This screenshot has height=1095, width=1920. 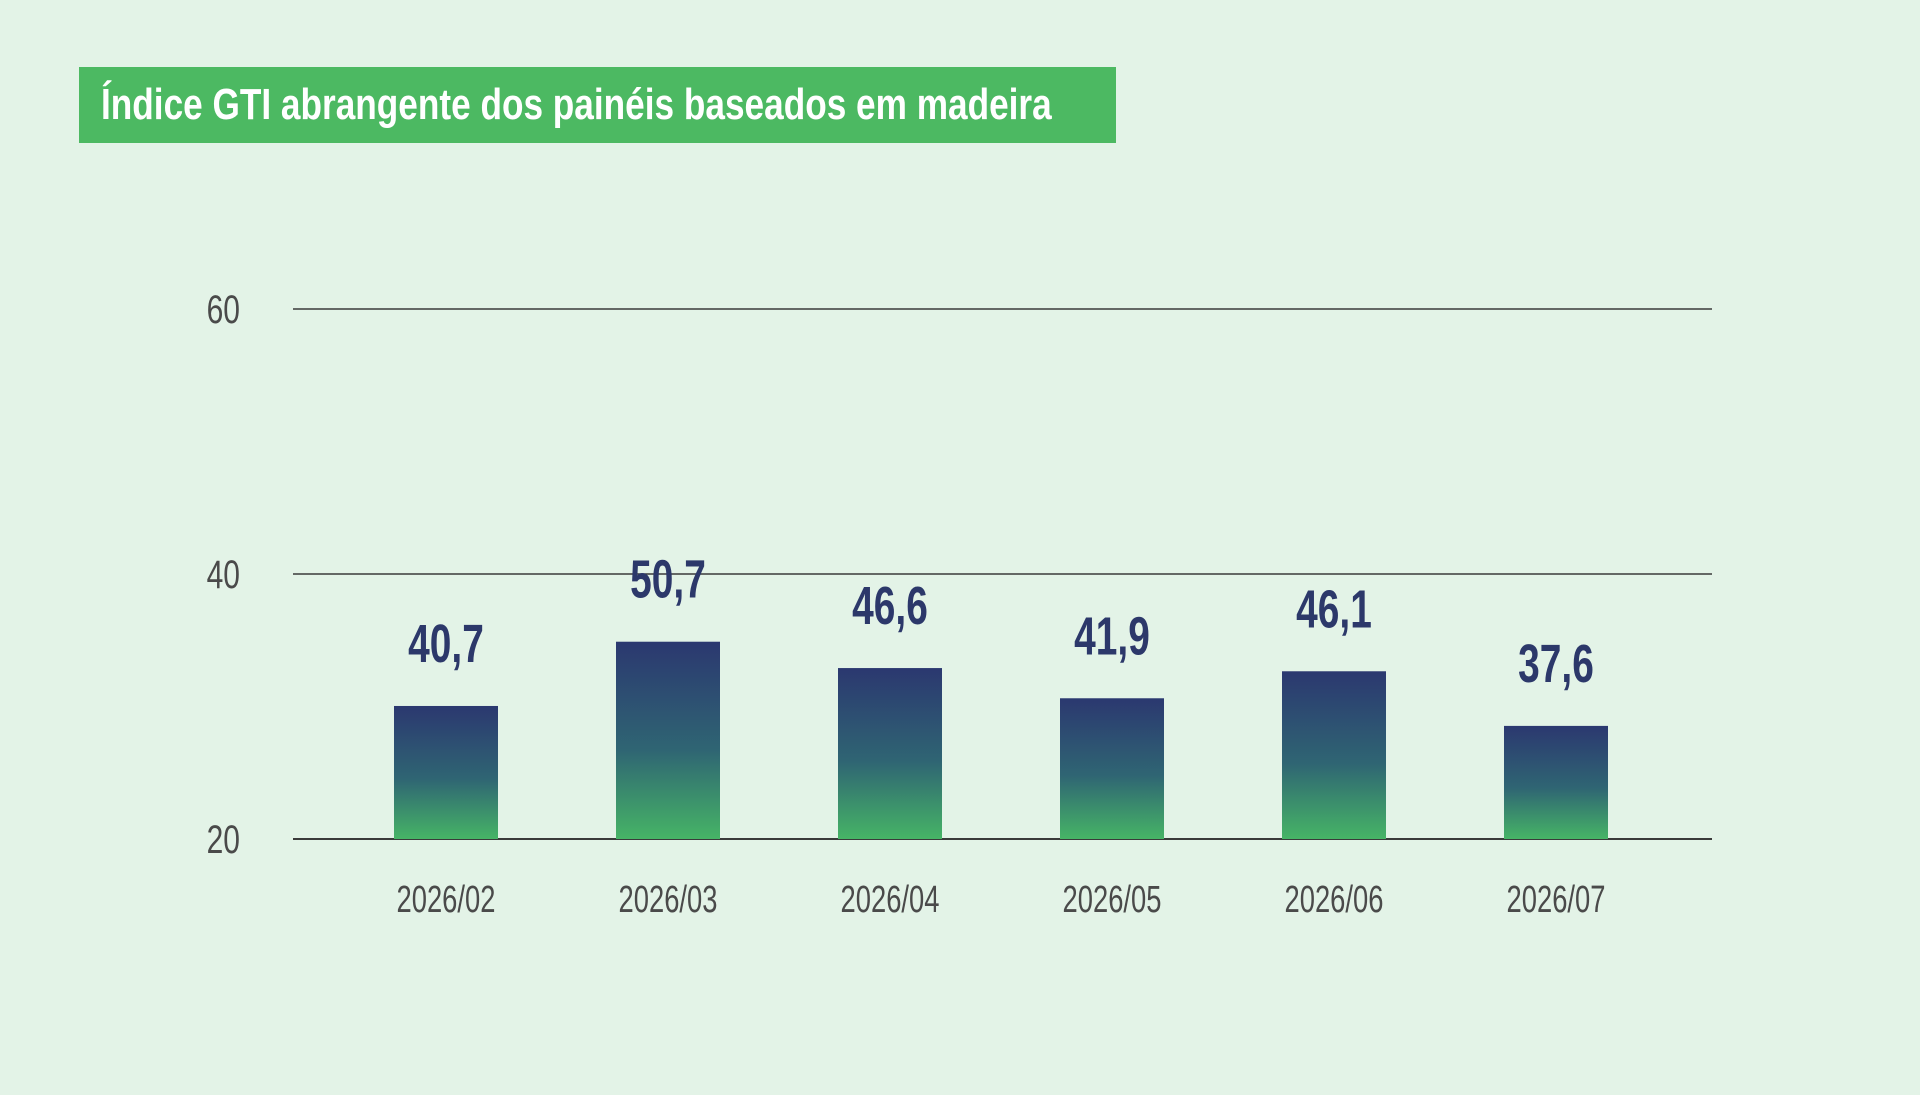 What do you see at coordinates (1334, 608) in the screenshot?
I see `value-label-2026/06: 46,1` at bounding box center [1334, 608].